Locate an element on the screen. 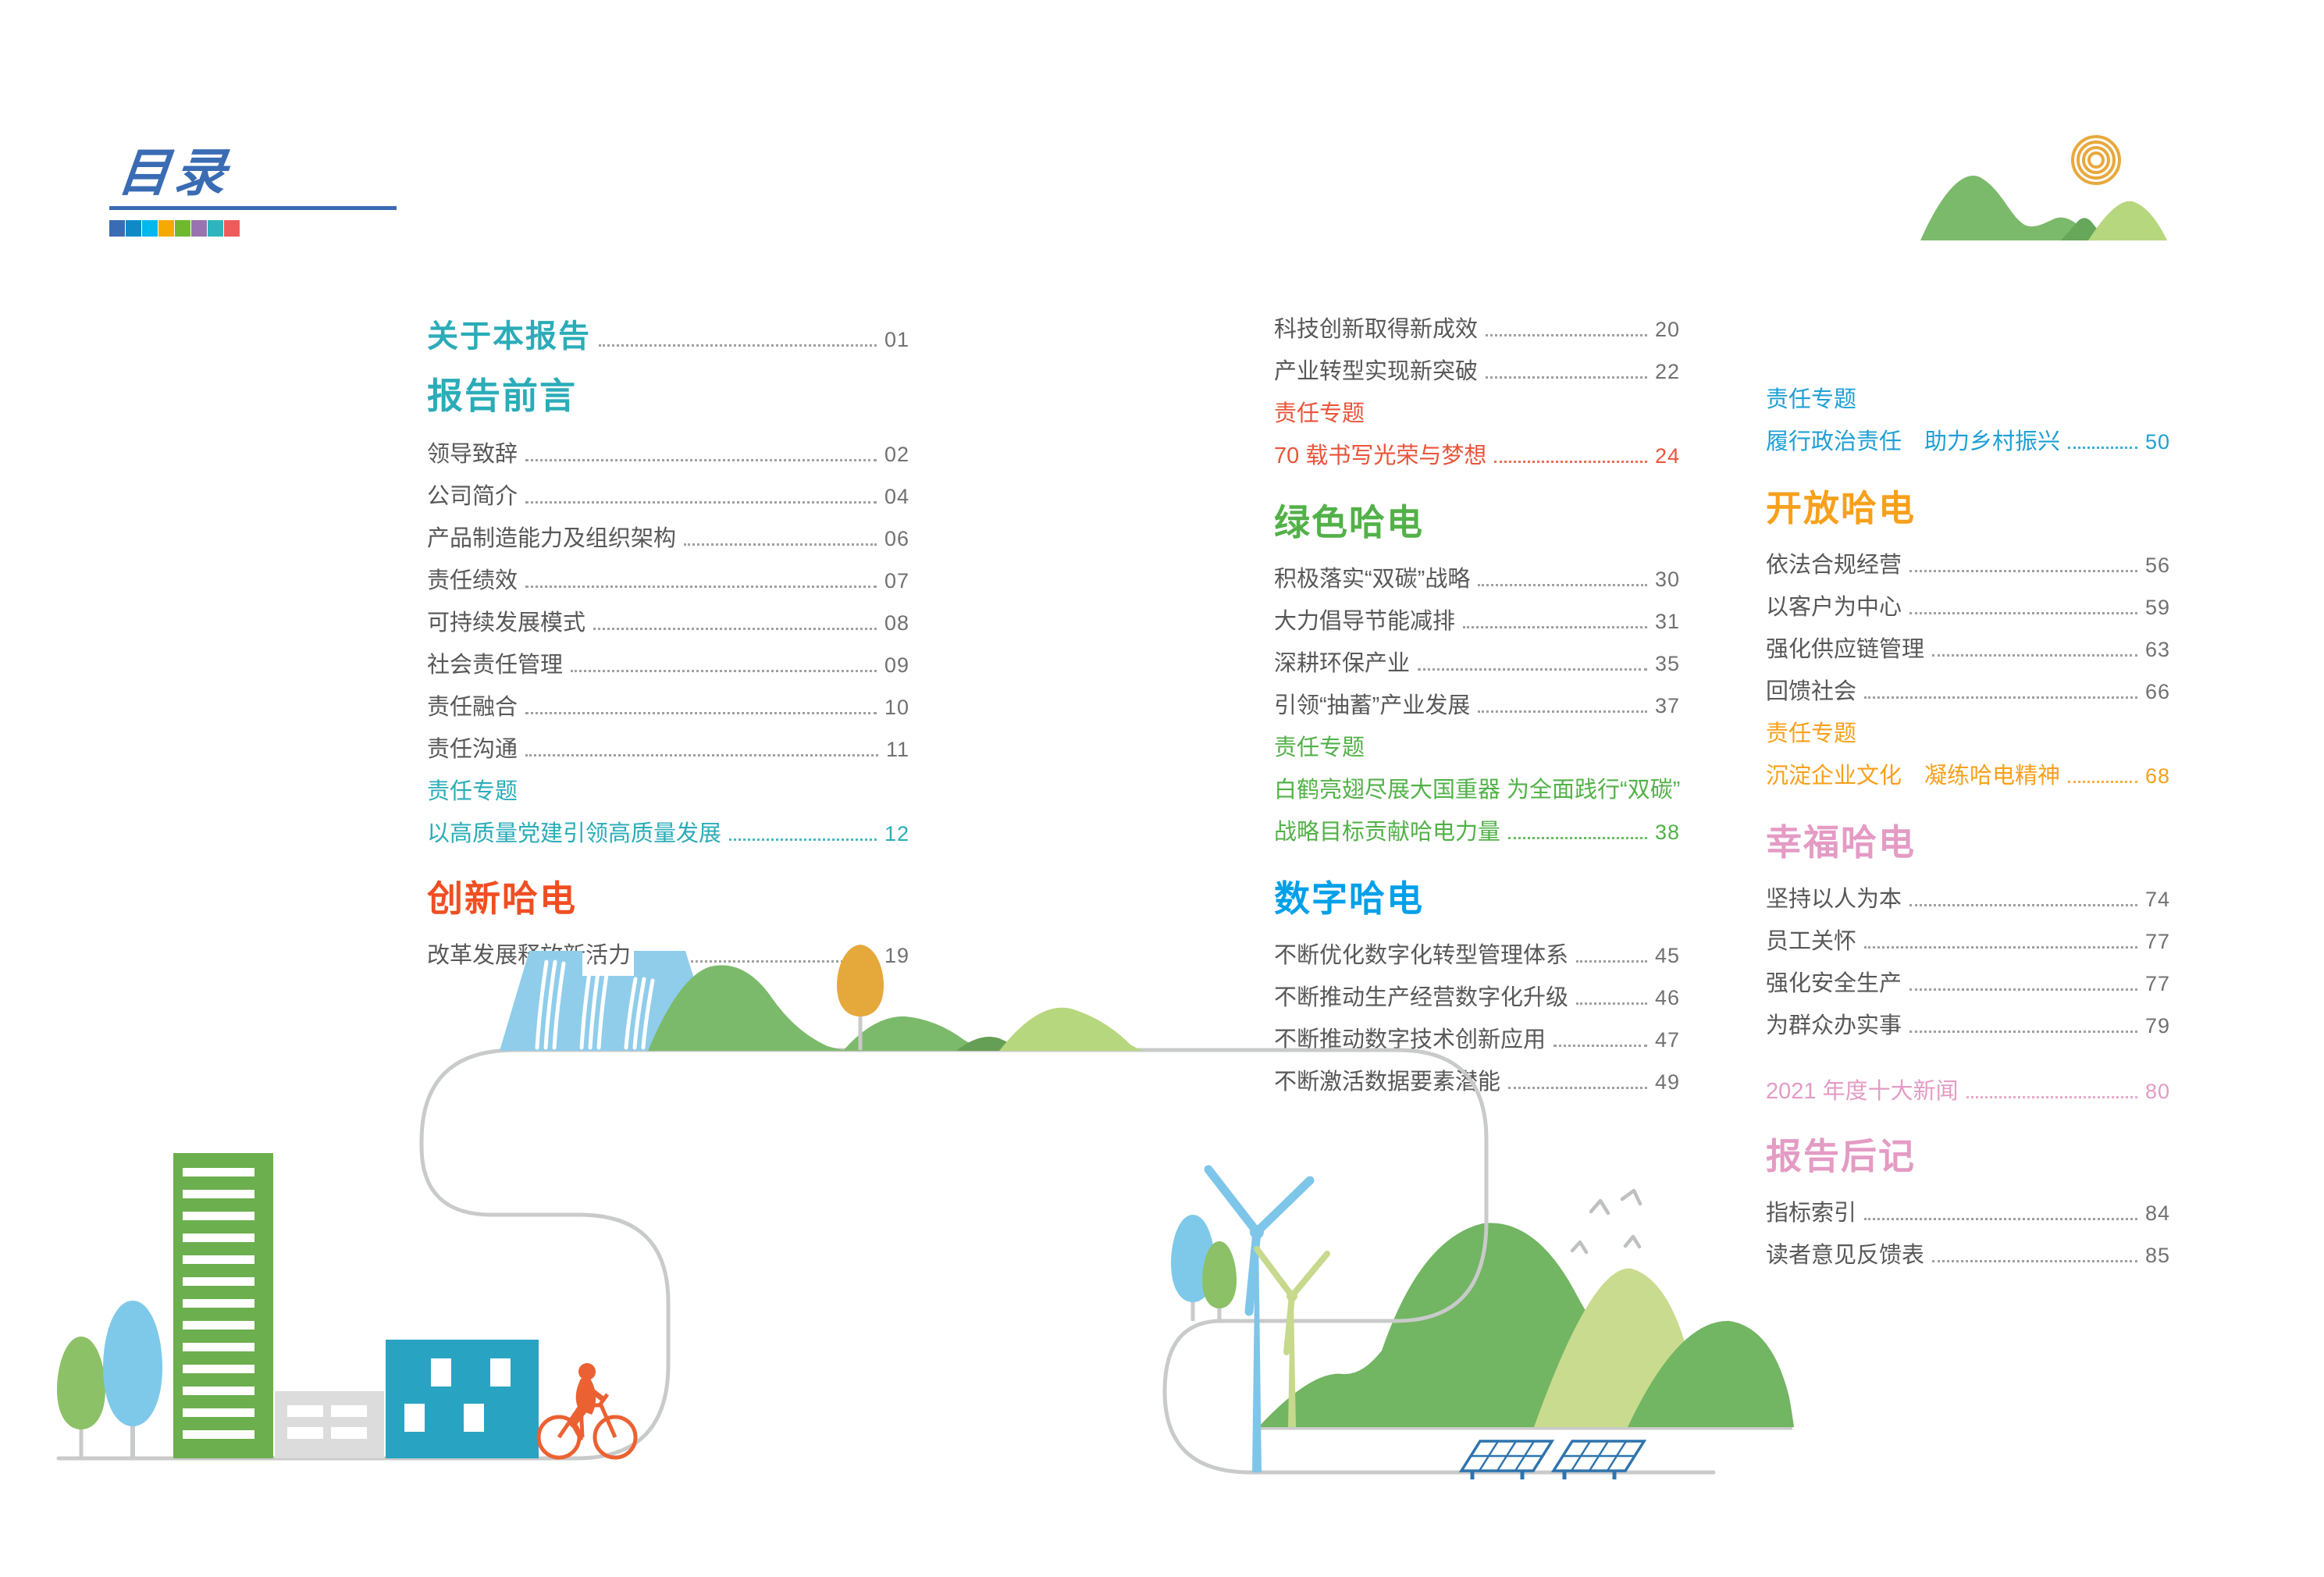 This screenshot has width=2324, height=1577. toc-item: 依法合规经营 56 is located at coordinates (1968, 565).